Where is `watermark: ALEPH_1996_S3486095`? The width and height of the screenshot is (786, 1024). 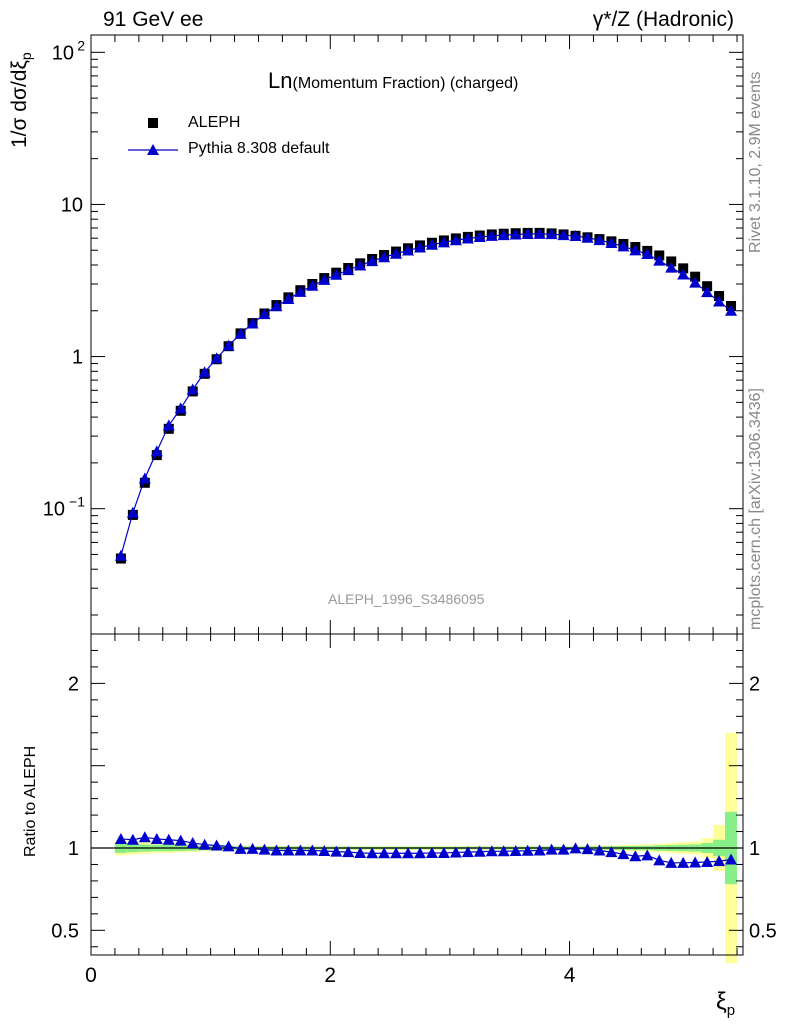
watermark: ALEPH_1996_S3486095 is located at coordinates (406, 599).